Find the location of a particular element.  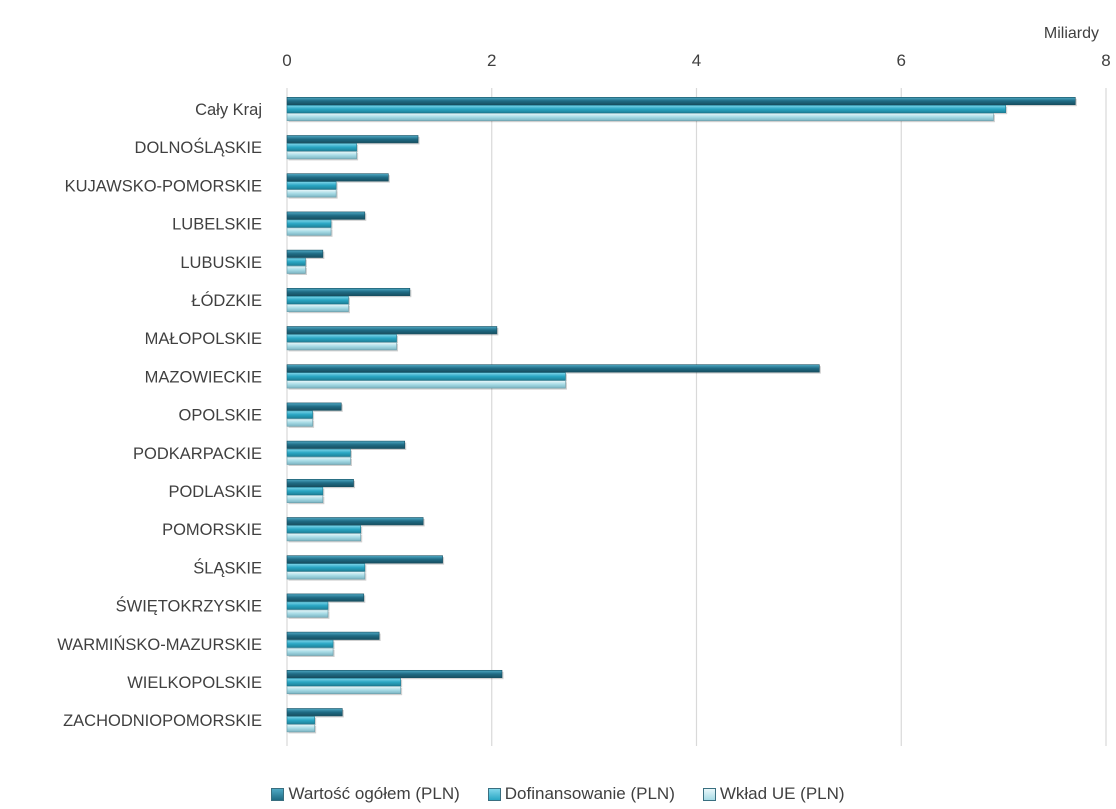

x-tick-label: 8 is located at coordinates (1105, 60).